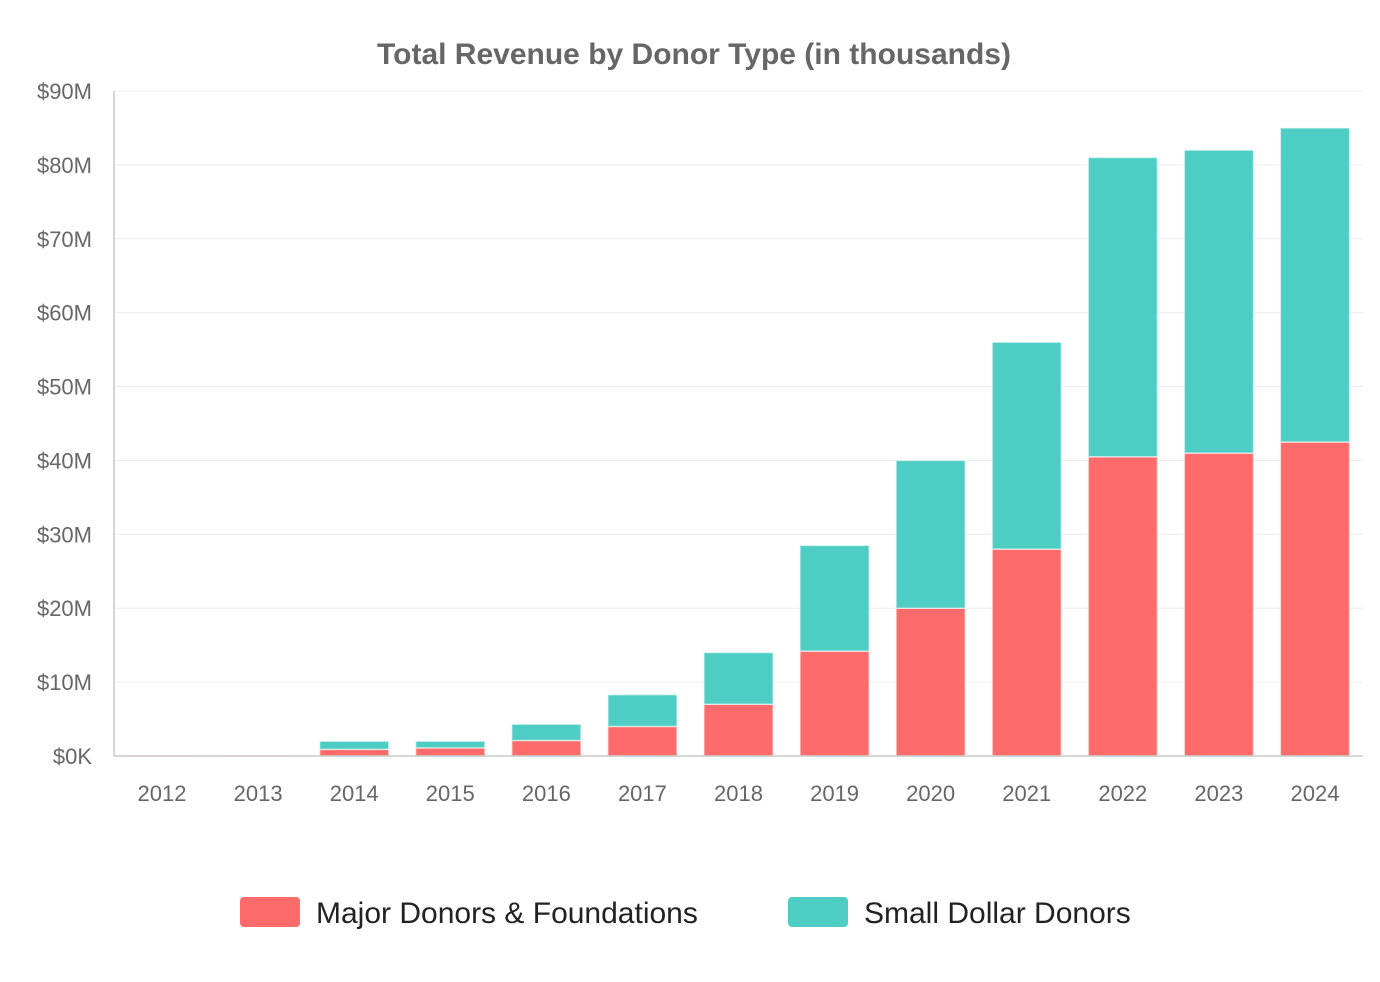 The height and width of the screenshot is (982, 1380). What do you see at coordinates (64, 239) in the screenshot?
I see `y-tick-label: $70M` at bounding box center [64, 239].